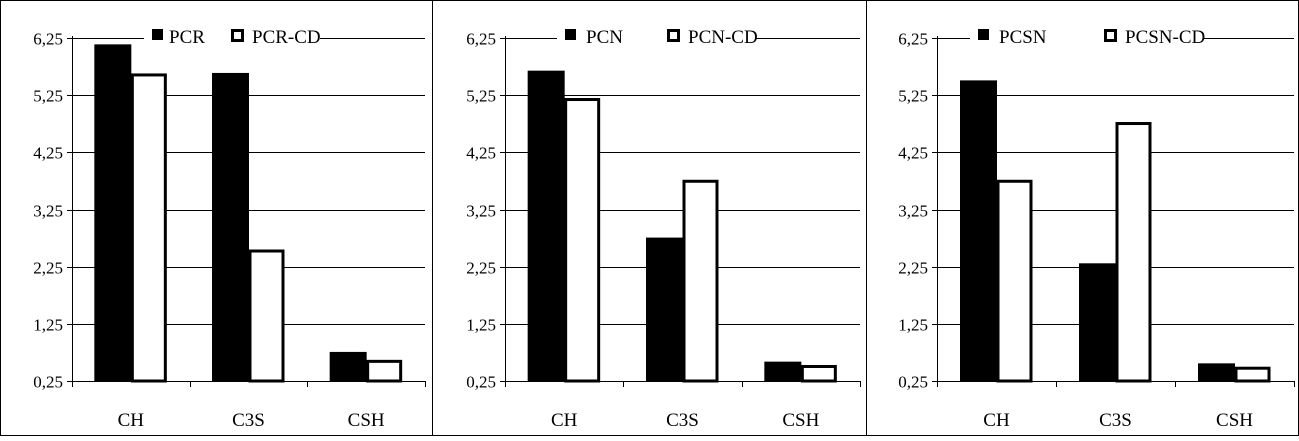 The height and width of the screenshot is (441, 1299). Describe the element at coordinates (1023, 37) in the screenshot. I see `legend-label: PCSN` at that location.